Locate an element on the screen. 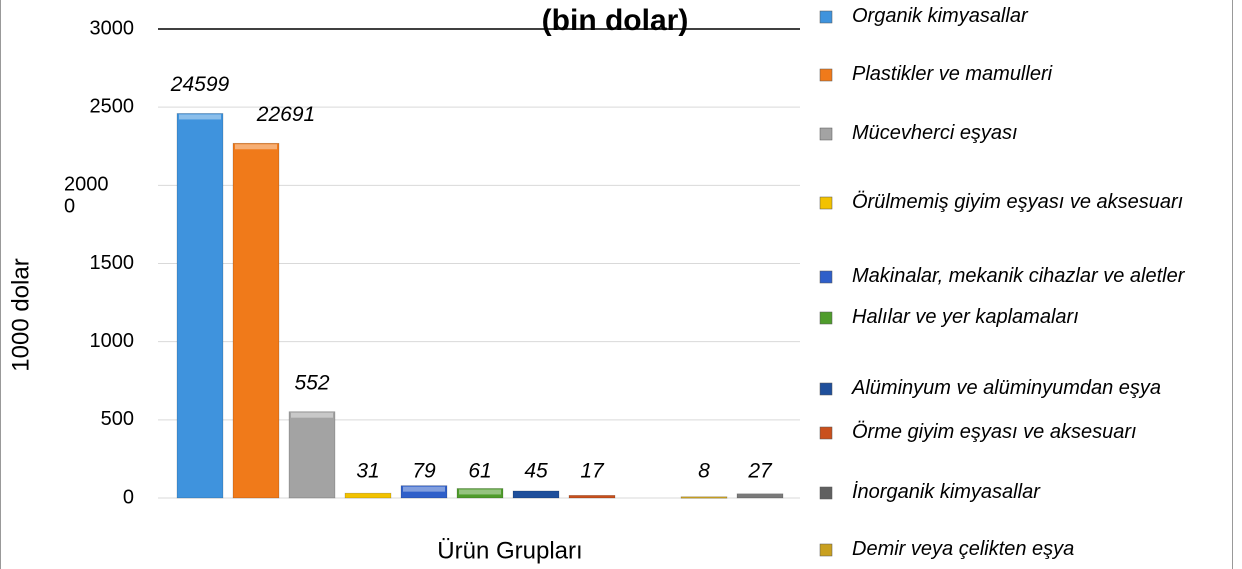  legend-label: Örülmemiş giyim eşyası ve aksesuarı is located at coordinates (1017, 202).